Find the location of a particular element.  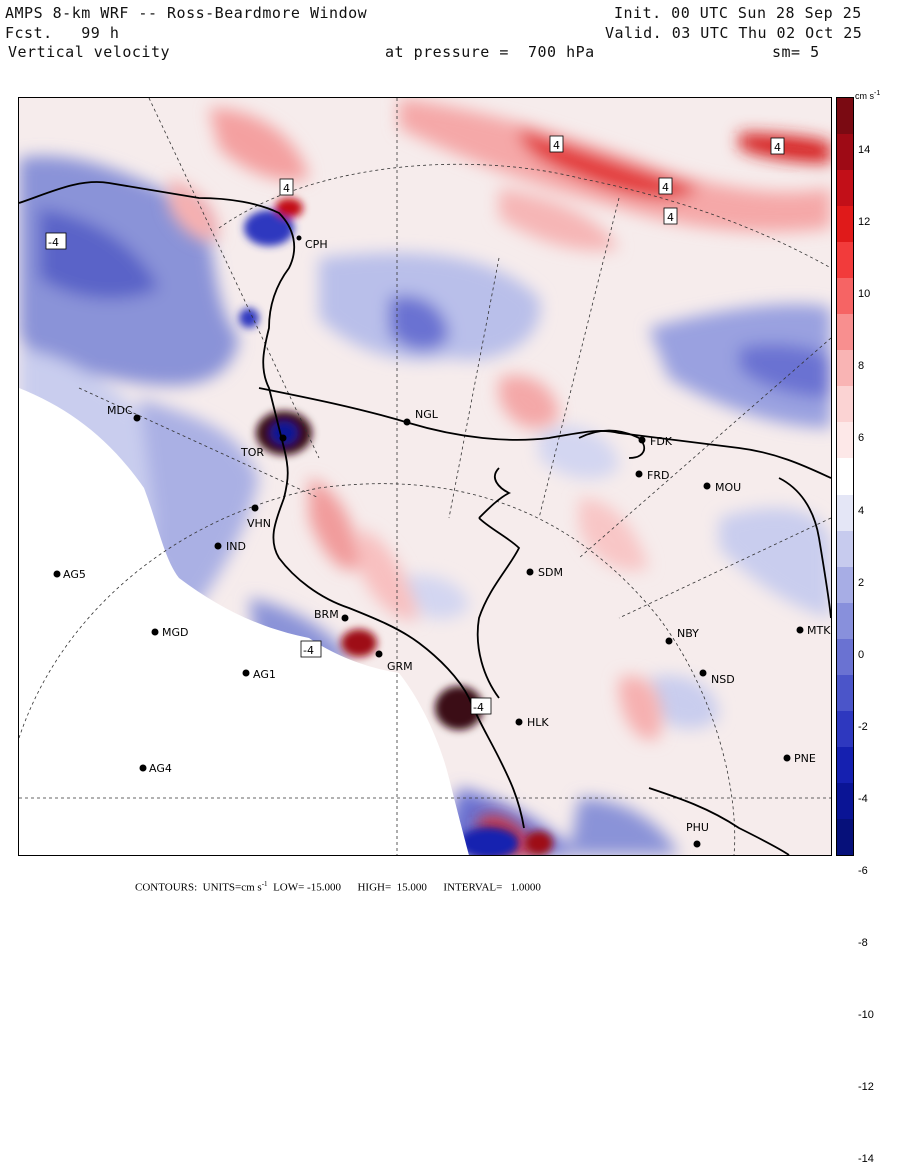

field-name: Vertical velocity is located at coordinates (89, 52).